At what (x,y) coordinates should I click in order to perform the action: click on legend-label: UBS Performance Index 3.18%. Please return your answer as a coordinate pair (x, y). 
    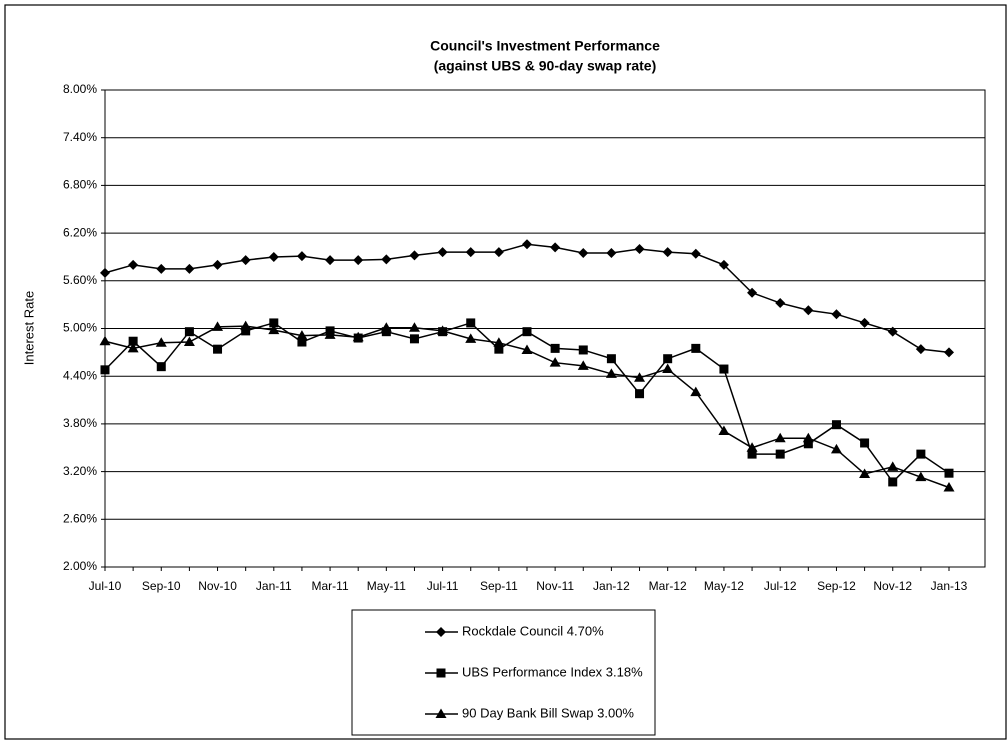
    Looking at the image, I should click on (552, 671).